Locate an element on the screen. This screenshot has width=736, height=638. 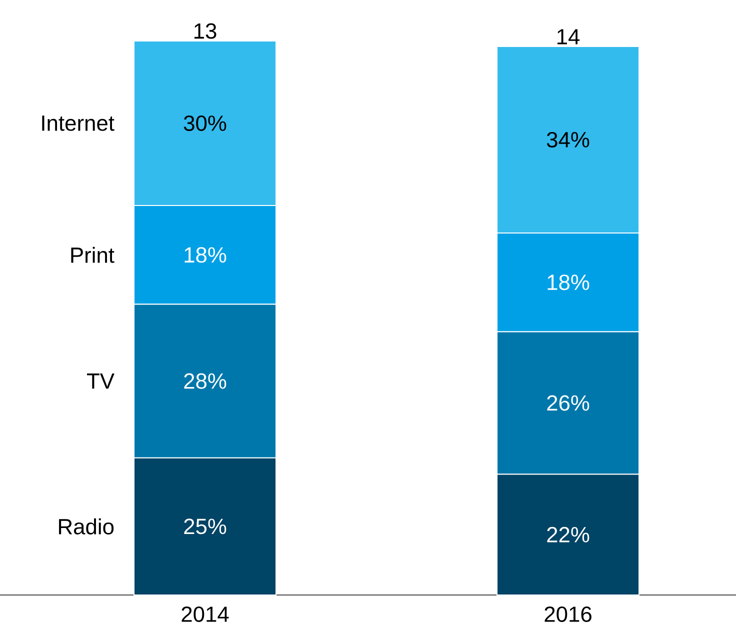
series-label: TV is located at coordinates (100, 381).